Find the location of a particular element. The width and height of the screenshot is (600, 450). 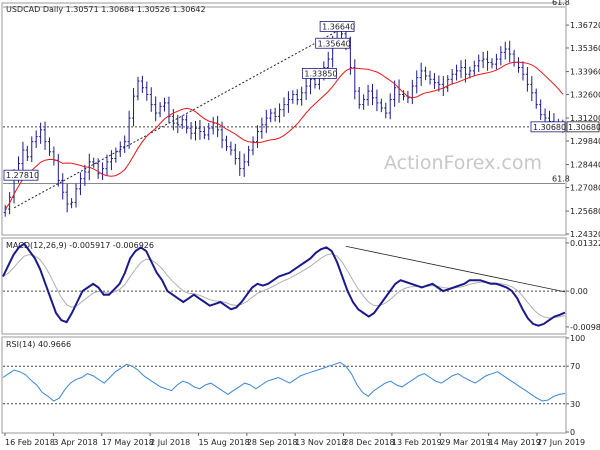

price-annotation-label: 1.36640 is located at coordinates (338, 26).